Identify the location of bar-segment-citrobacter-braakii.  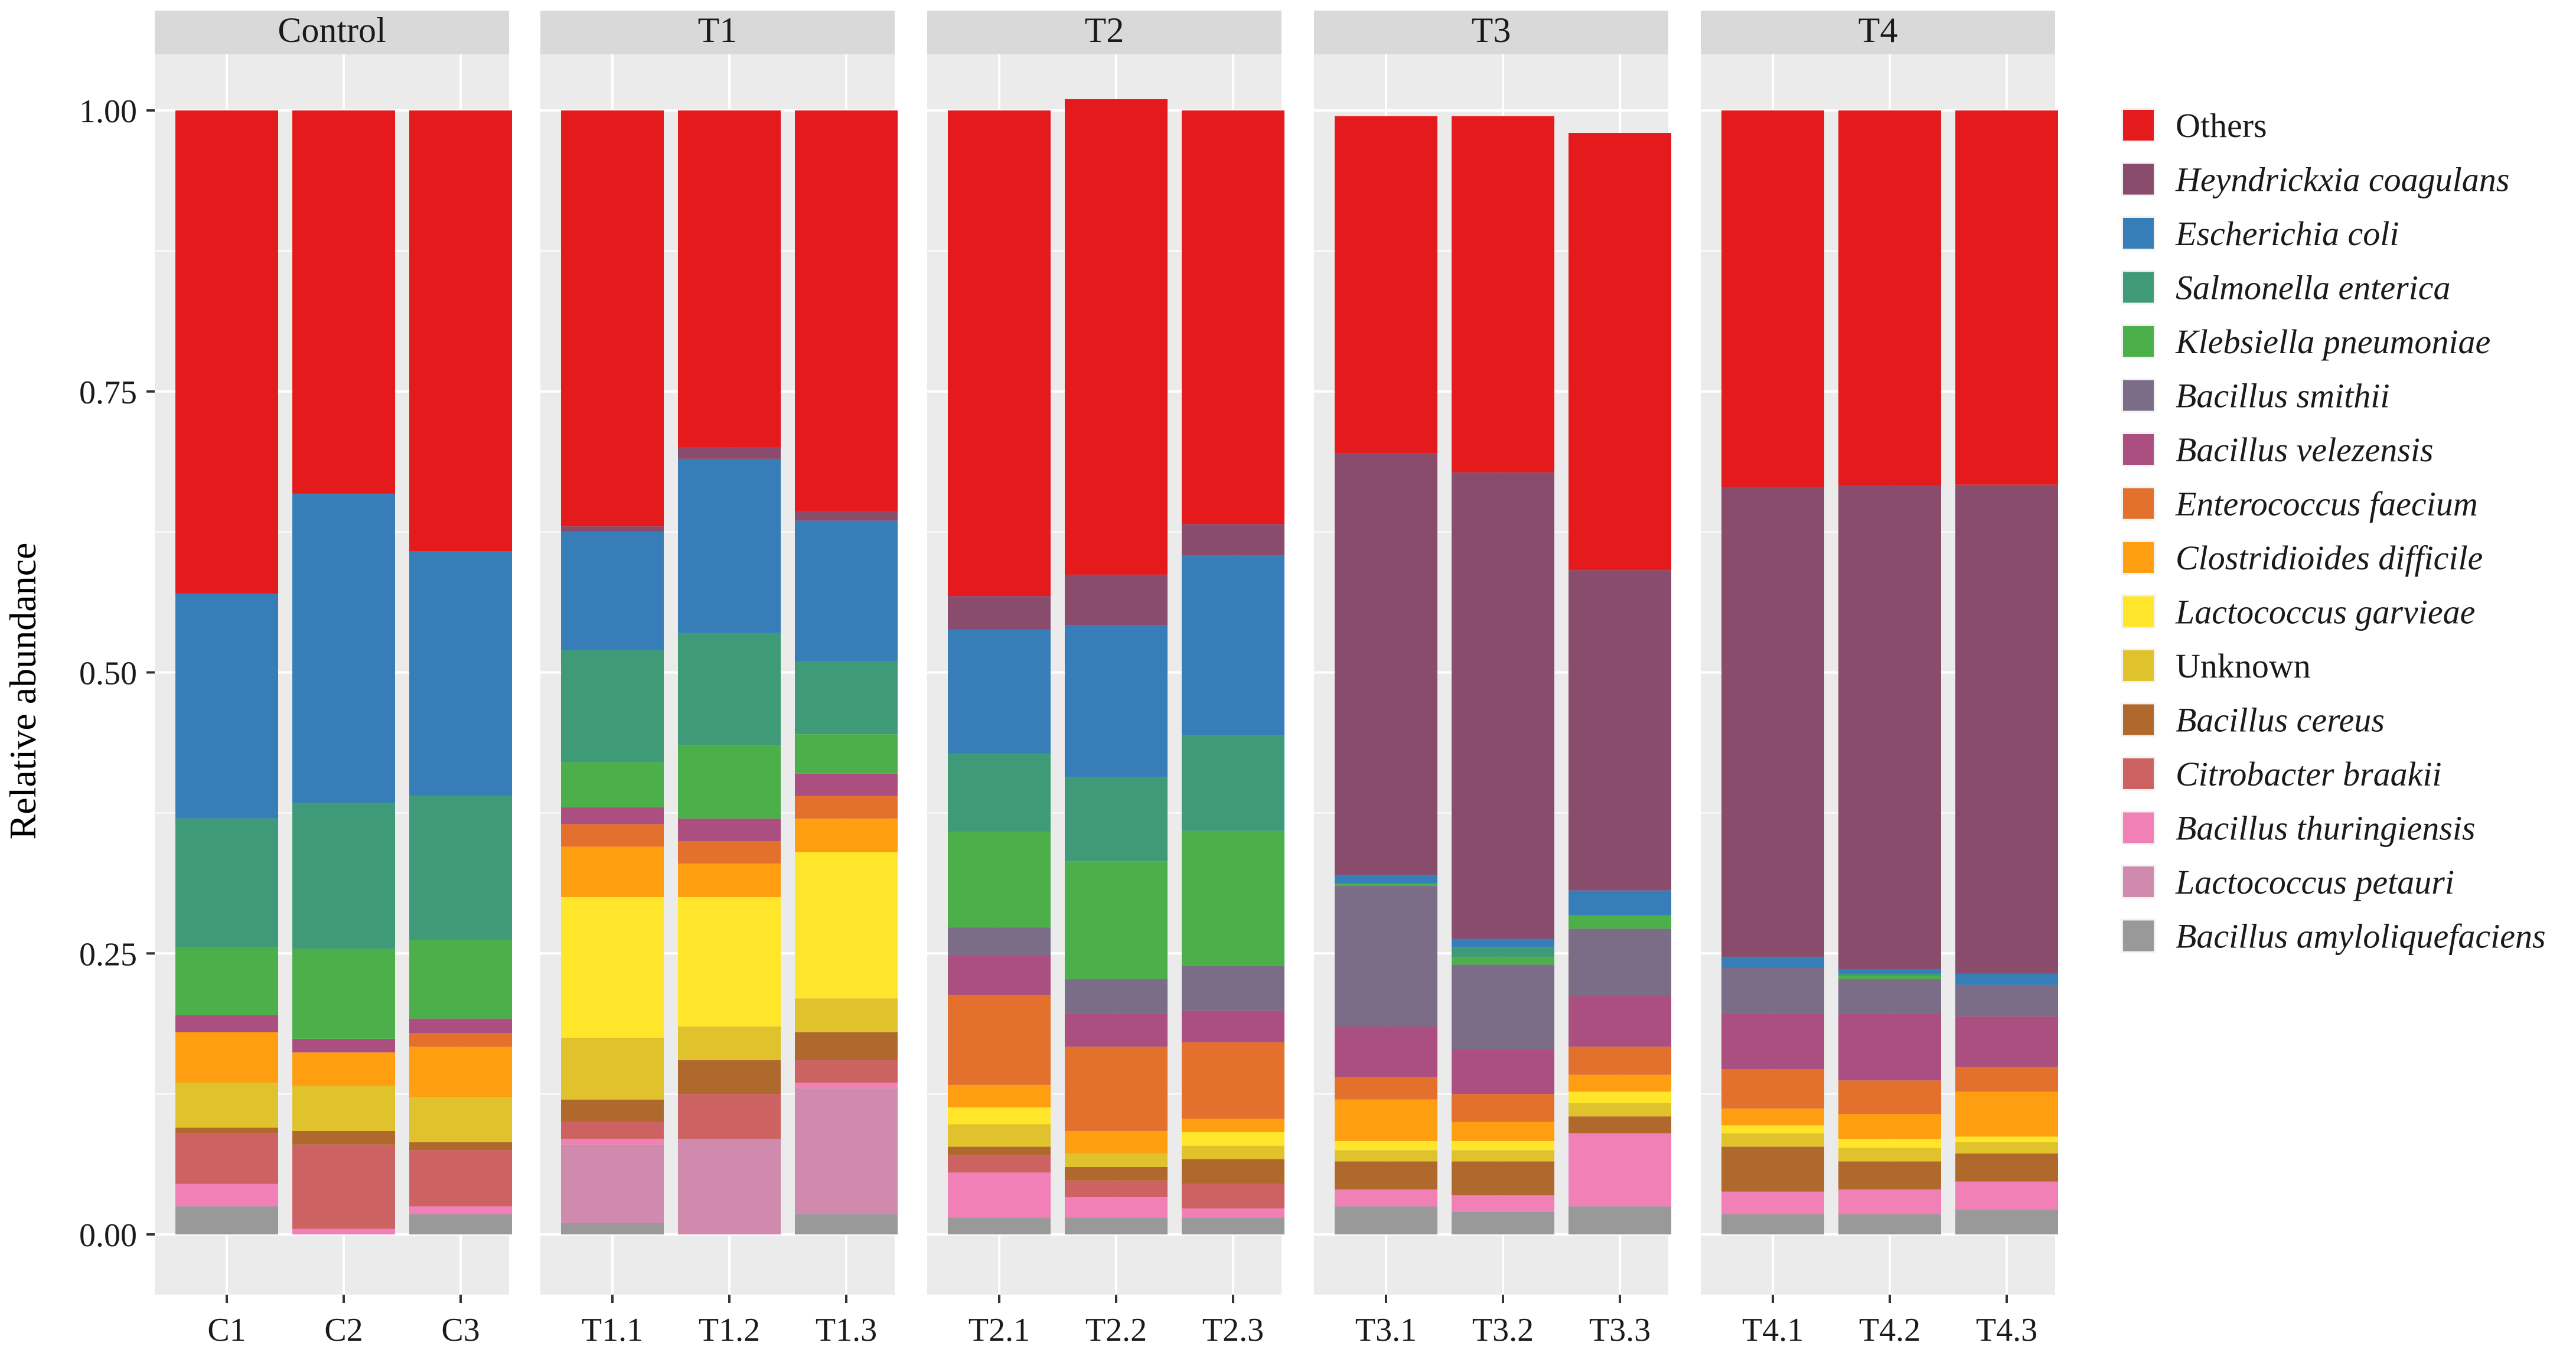
(343, 1186).